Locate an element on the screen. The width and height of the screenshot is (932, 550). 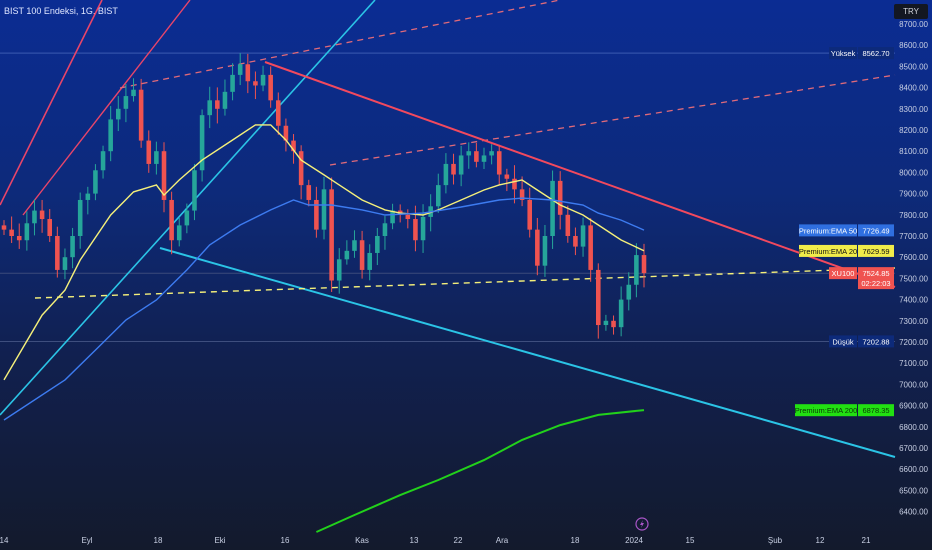
time-tick-label: 14 is located at coordinates (4, 540).